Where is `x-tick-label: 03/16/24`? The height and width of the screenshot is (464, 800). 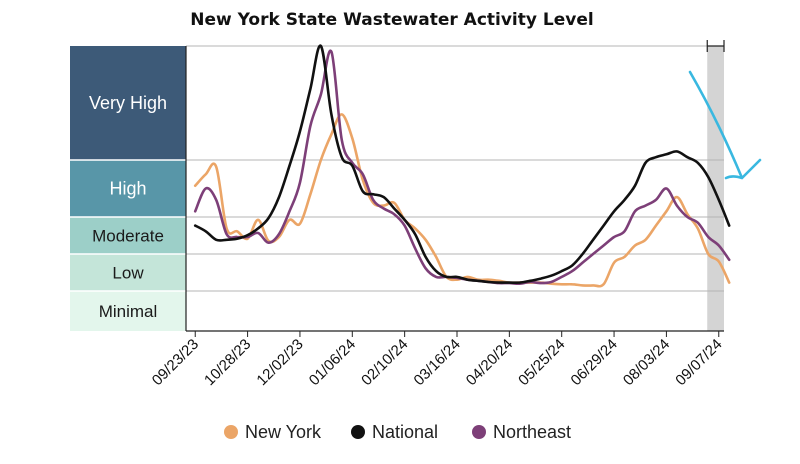 x-tick-label: 03/16/24 is located at coordinates (437, 362).